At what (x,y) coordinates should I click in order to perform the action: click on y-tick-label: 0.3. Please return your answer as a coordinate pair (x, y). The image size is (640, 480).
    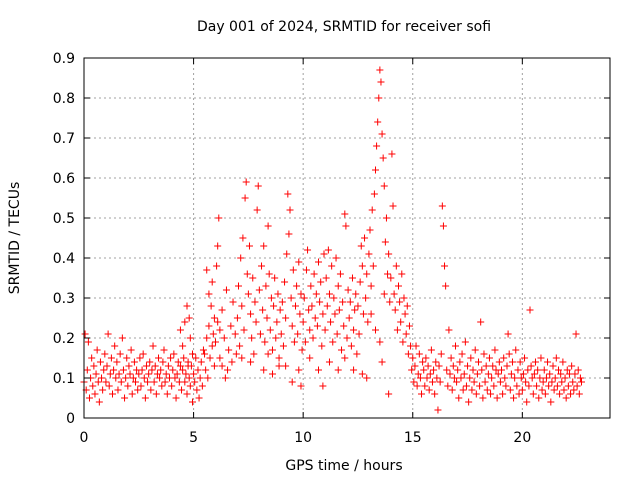
    Looking at the image, I should click on (64, 299).